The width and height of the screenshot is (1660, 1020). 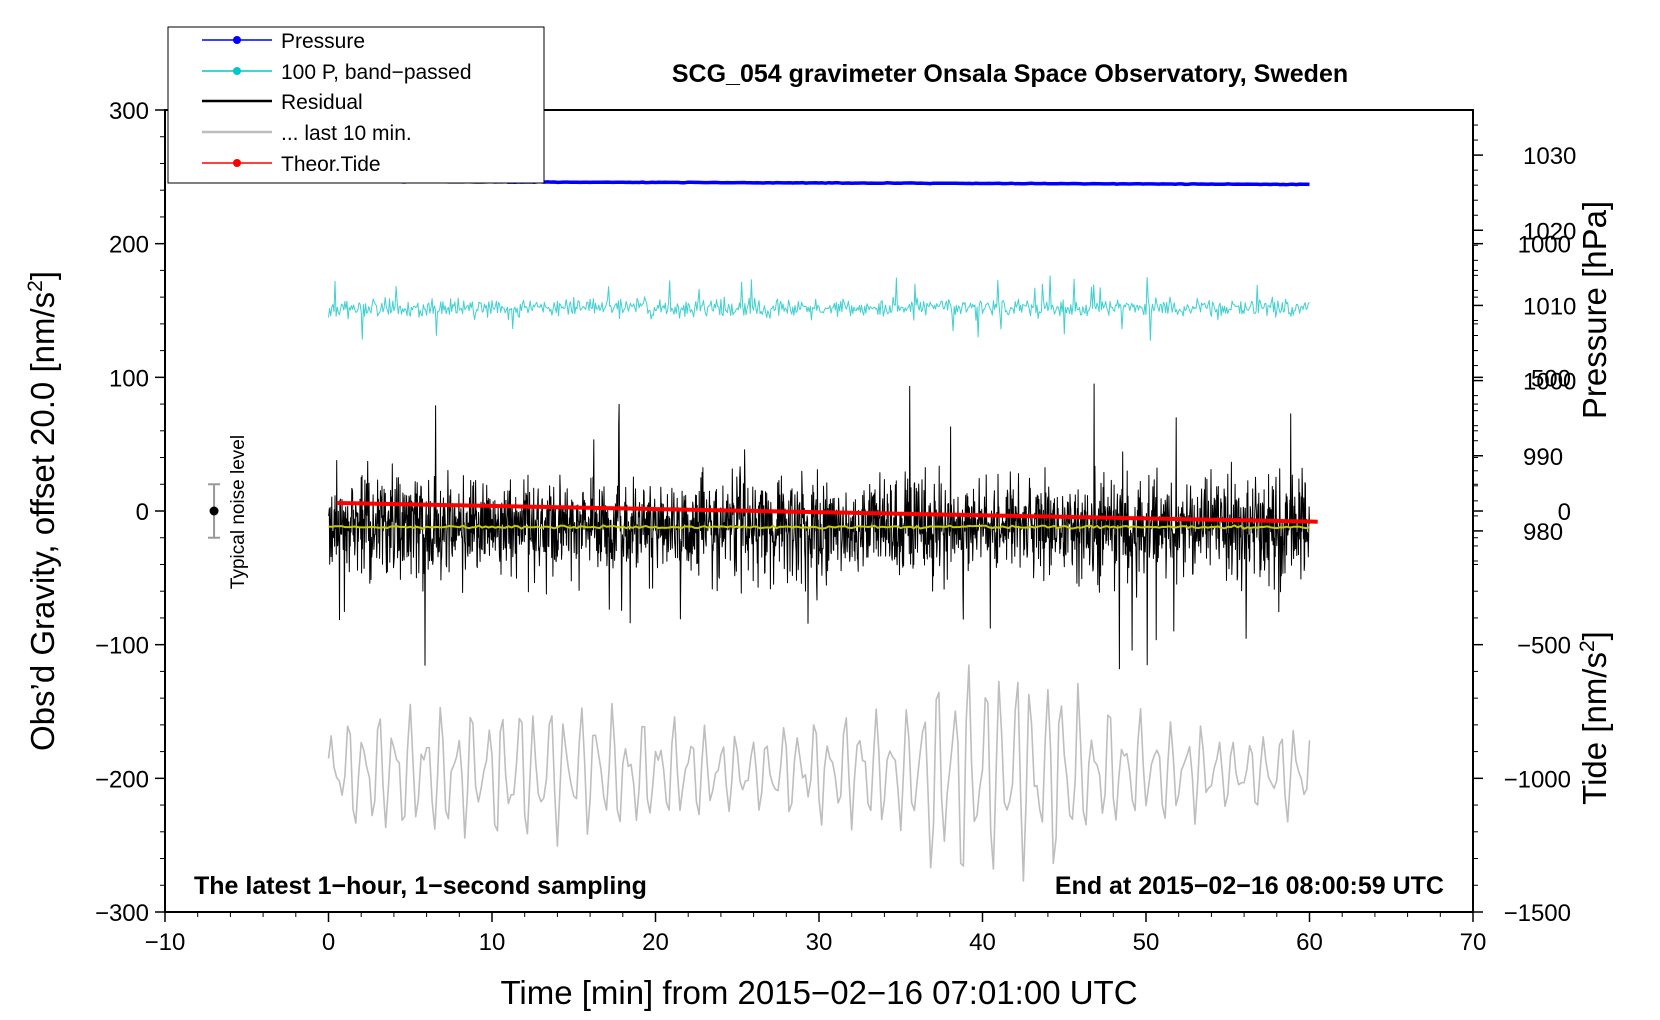 What do you see at coordinates (376, 72) in the screenshot?
I see `legend-label-bandpassed: 100 P, band−passed` at bounding box center [376, 72].